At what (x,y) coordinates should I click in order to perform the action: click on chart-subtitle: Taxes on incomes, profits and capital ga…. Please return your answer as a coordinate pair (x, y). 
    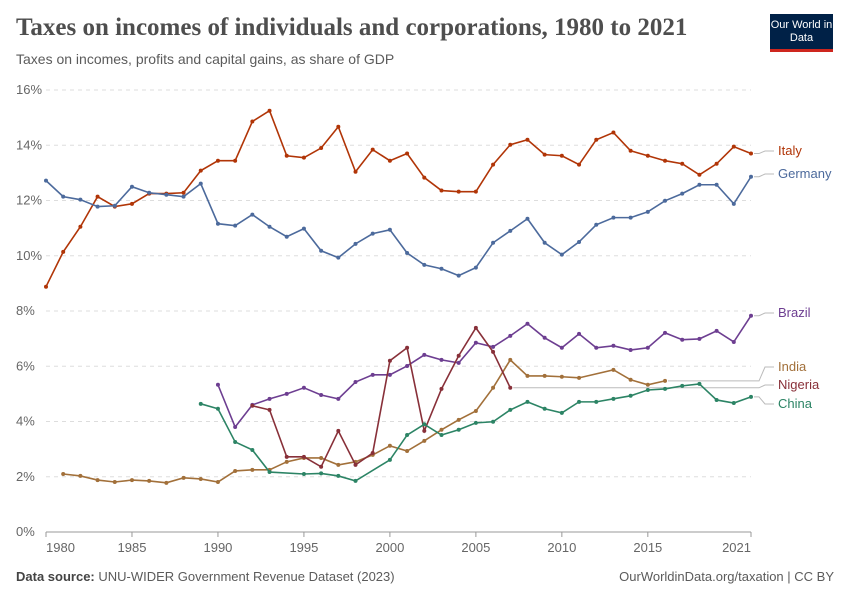
    Looking at the image, I should click on (205, 59).